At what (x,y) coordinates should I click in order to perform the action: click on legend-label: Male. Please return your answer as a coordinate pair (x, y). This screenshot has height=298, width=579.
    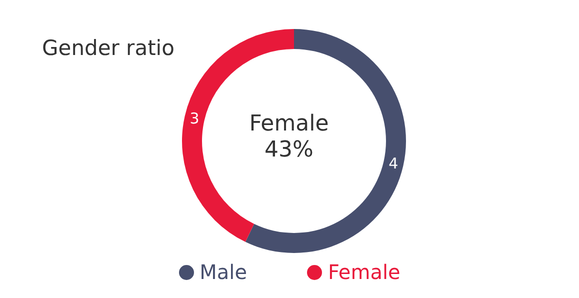
    Looking at the image, I should click on (223, 272).